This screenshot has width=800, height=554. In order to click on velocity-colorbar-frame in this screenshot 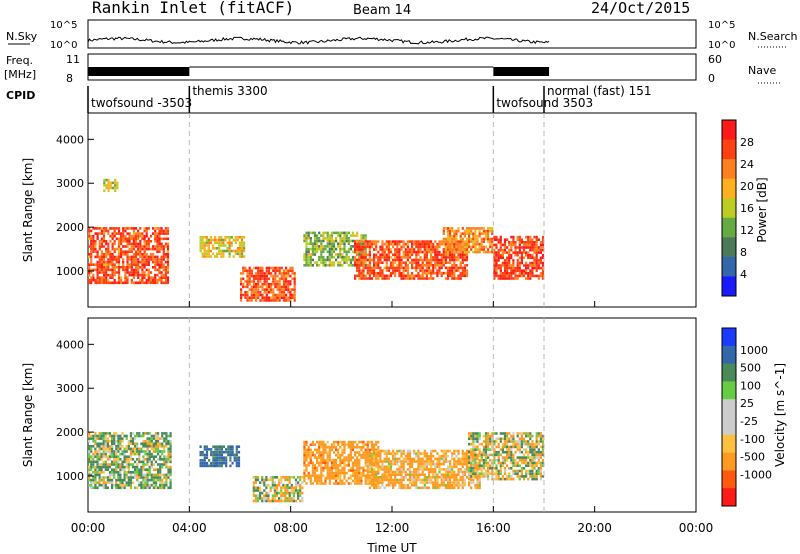, I will do `click(729, 417)`.